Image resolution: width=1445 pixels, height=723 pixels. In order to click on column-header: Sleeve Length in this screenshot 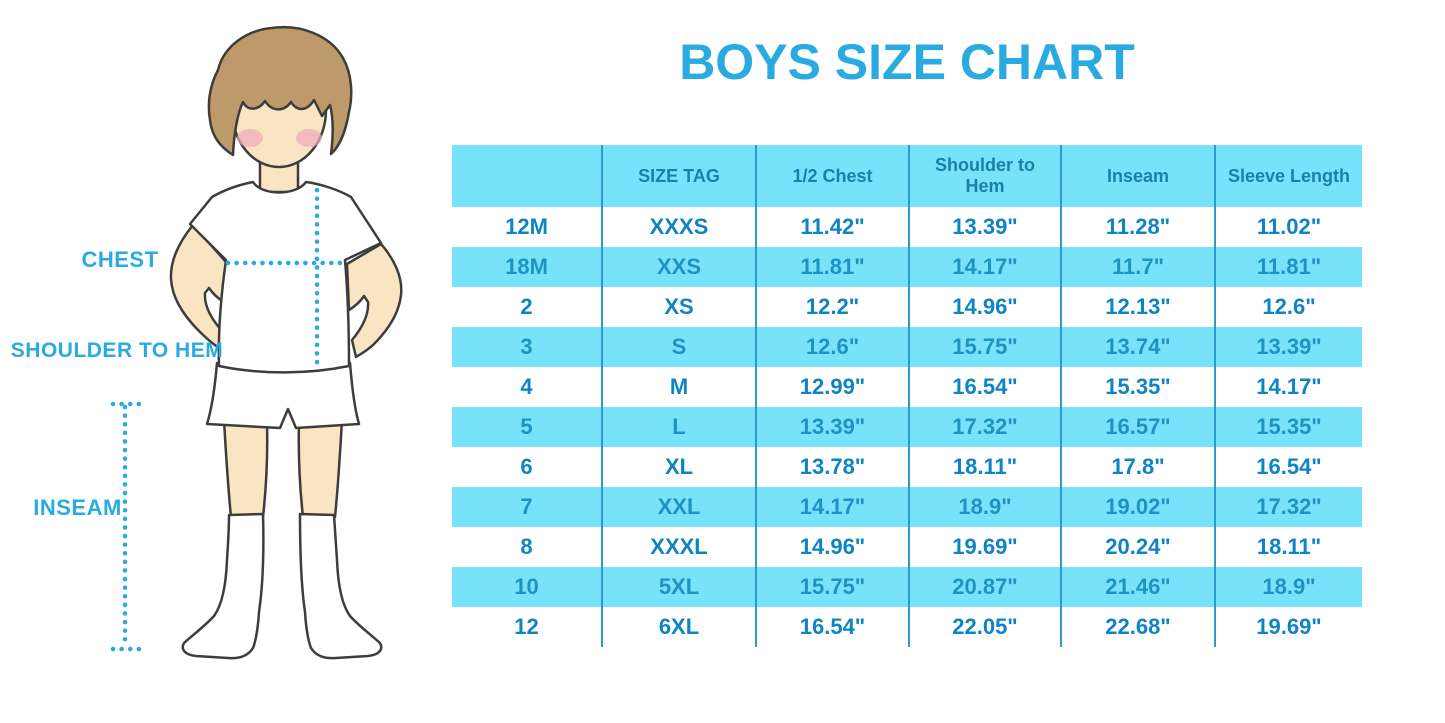, I will do `click(1289, 176)`.